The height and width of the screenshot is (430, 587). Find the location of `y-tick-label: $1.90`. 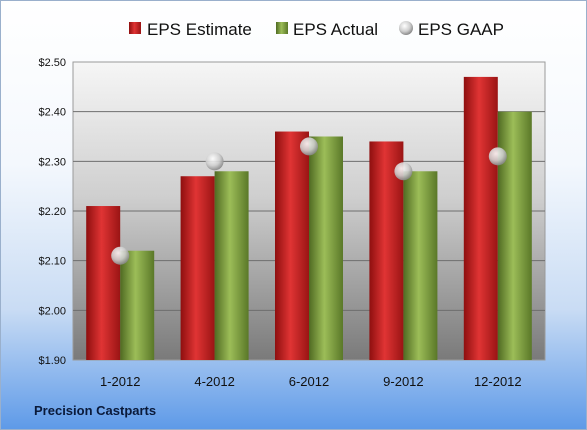

y-tick-label: $1.90 is located at coordinates (52, 361).